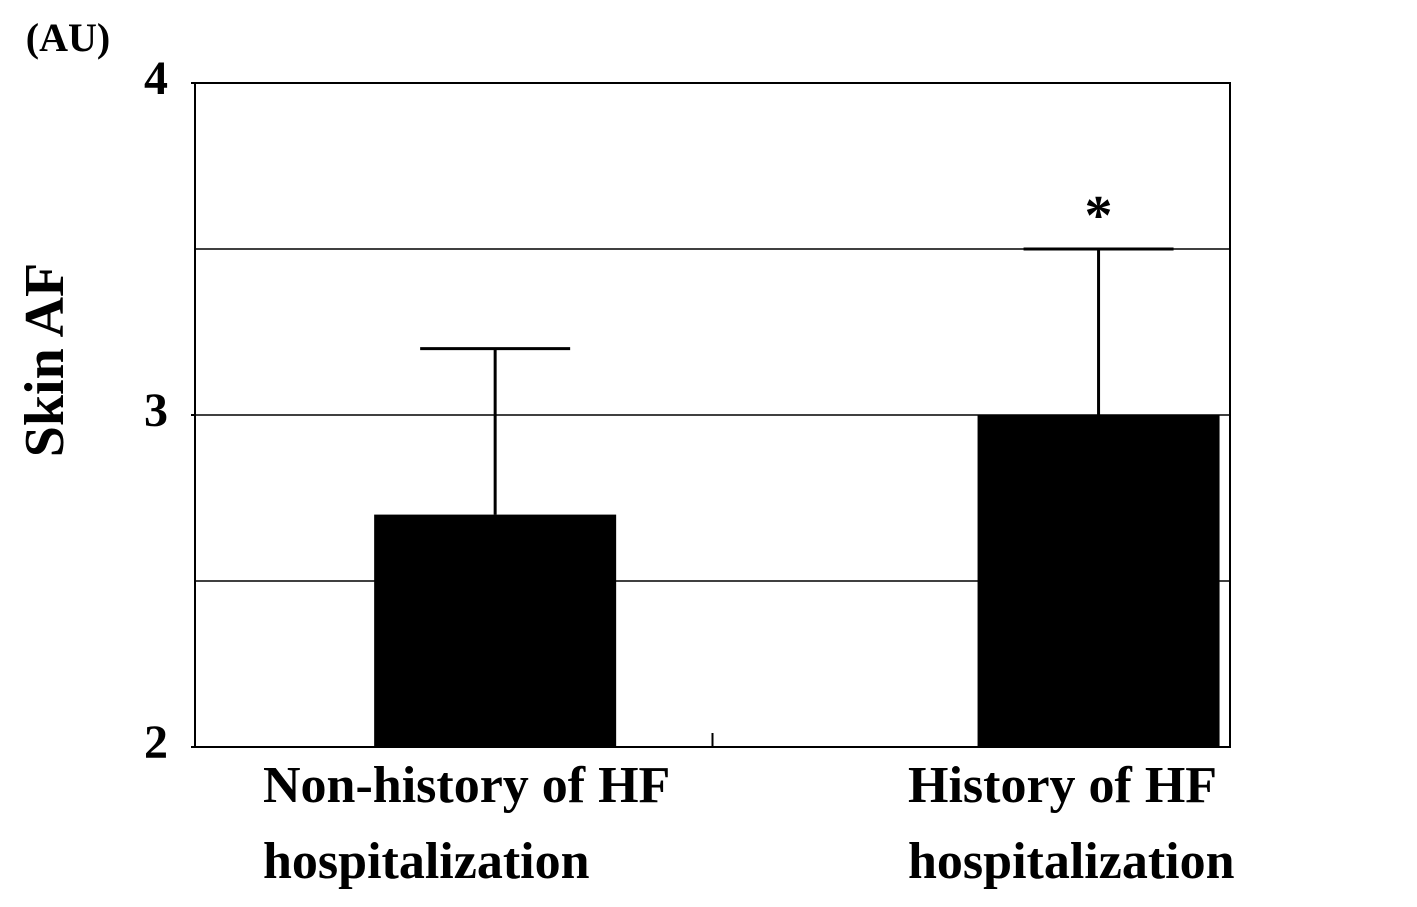 This screenshot has height=907, width=1417. I want to click on y-tick-label: 4, so click(156, 78).